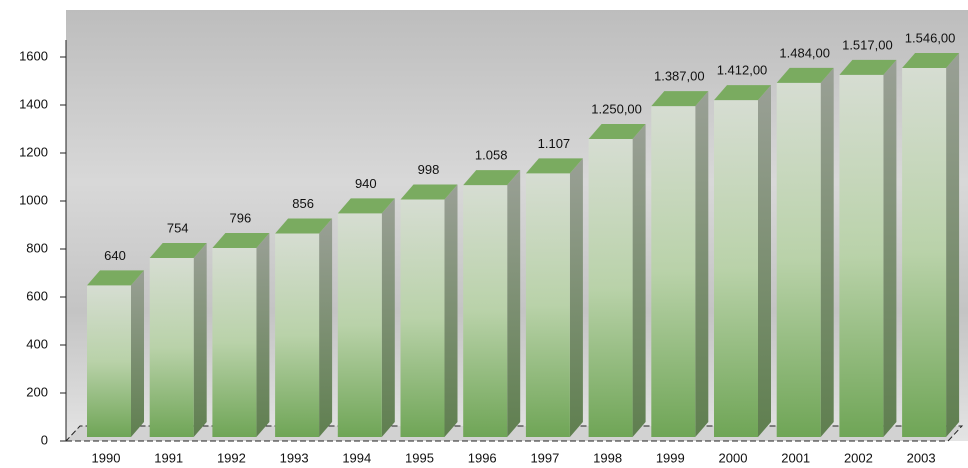 The width and height of the screenshot is (968, 468). What do you see at coordinates (37, 247) in the screenshot?
I see `y-tick-label: 800` at bounding box center [37, 247].